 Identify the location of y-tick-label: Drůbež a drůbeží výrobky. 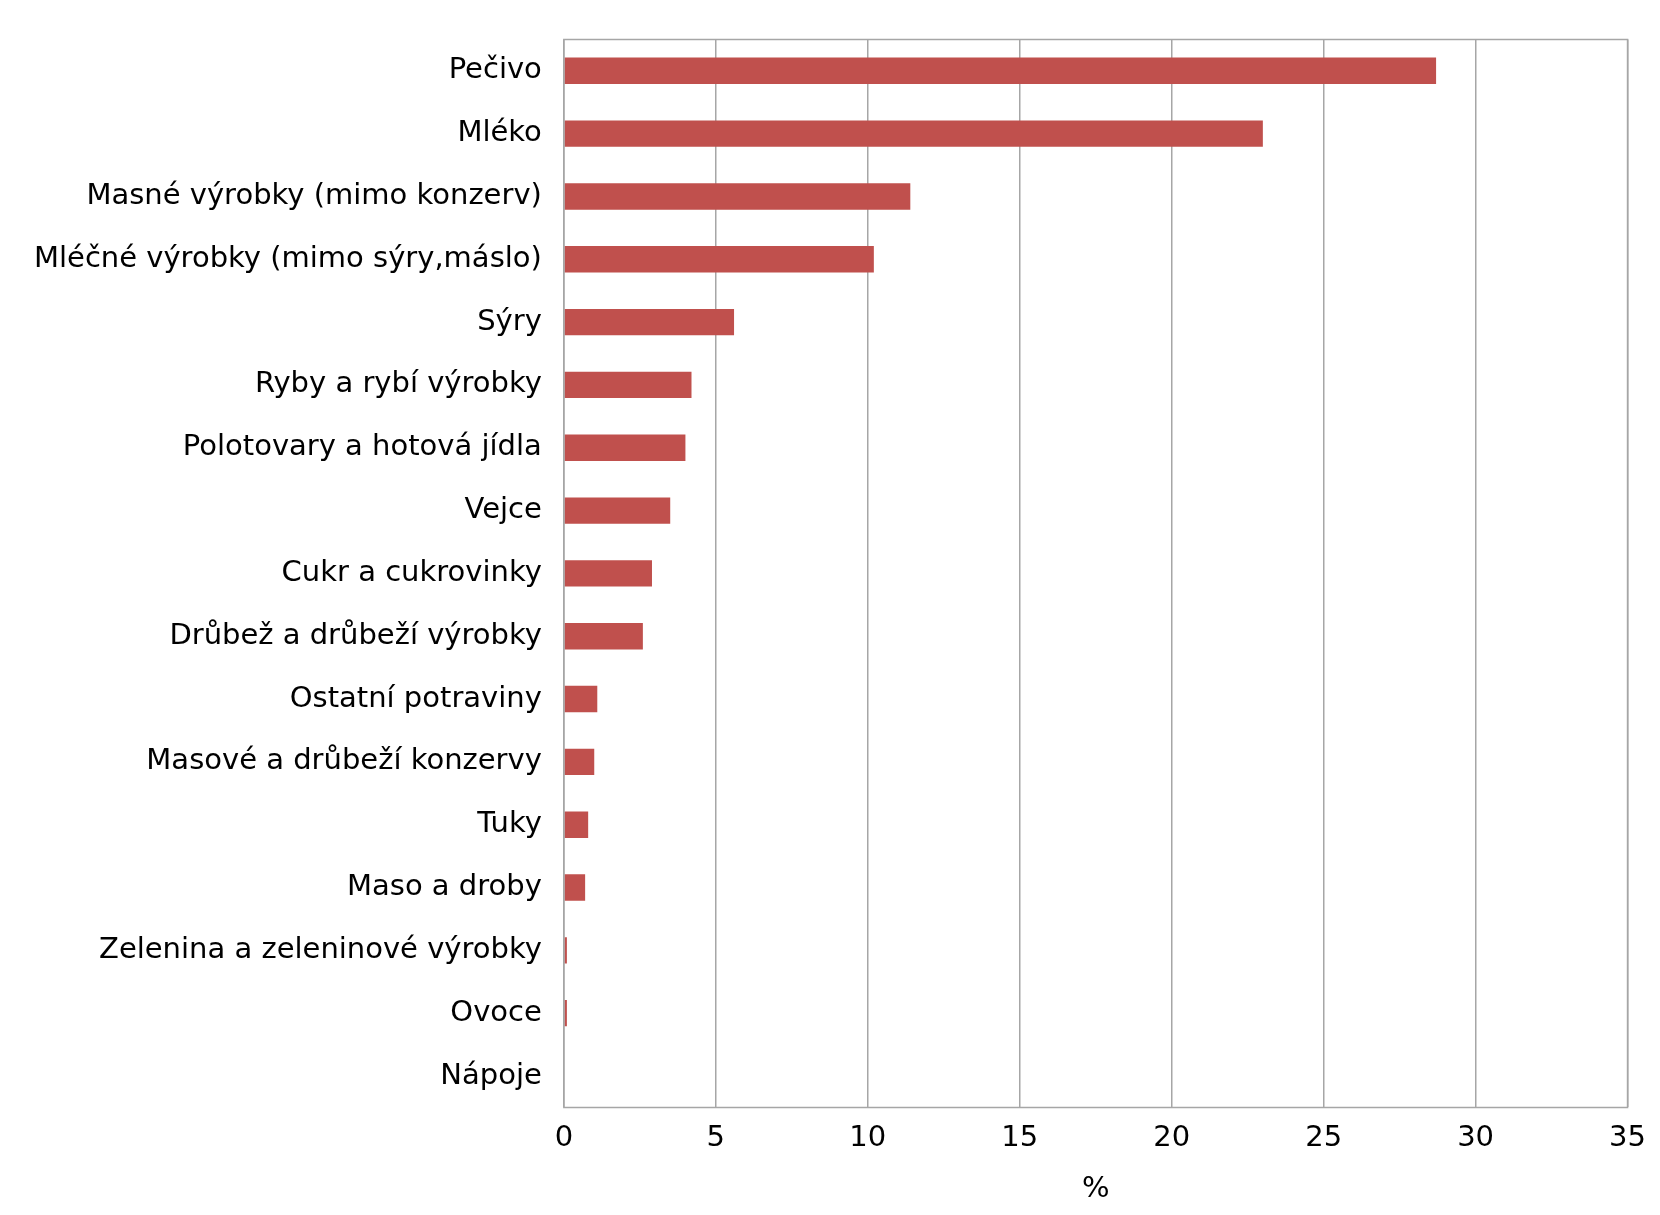
(355, 633).